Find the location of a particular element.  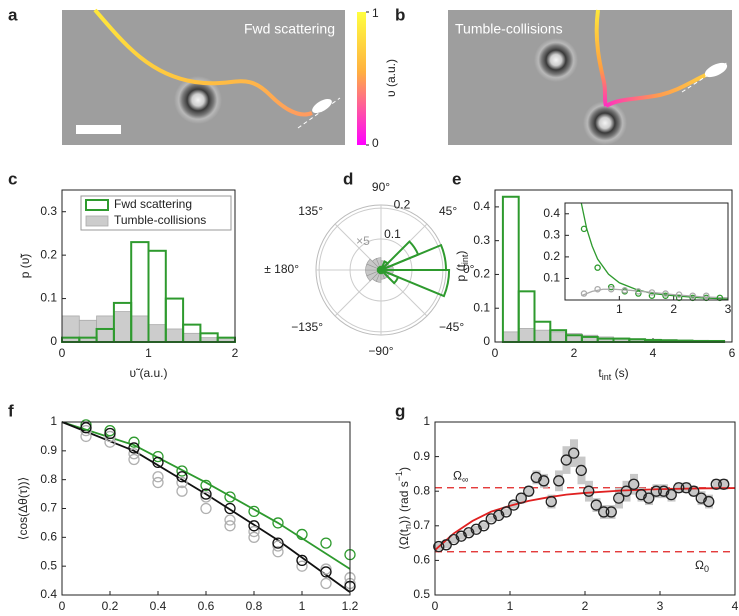

label-part: int is located at coordinates (607, 377).